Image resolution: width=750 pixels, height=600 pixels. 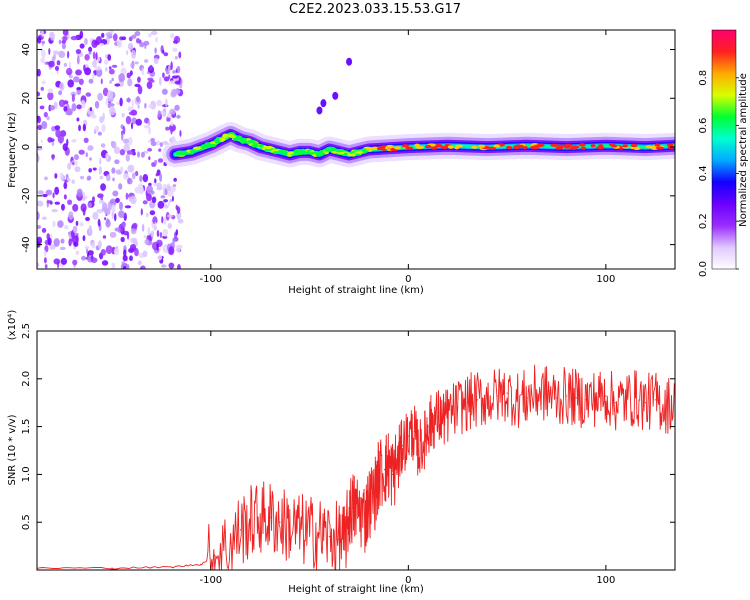 What do you see at coordinates (605, 279) in the screenshot?
I see `x-tick-label: 100` at bounding box center [605, 279].